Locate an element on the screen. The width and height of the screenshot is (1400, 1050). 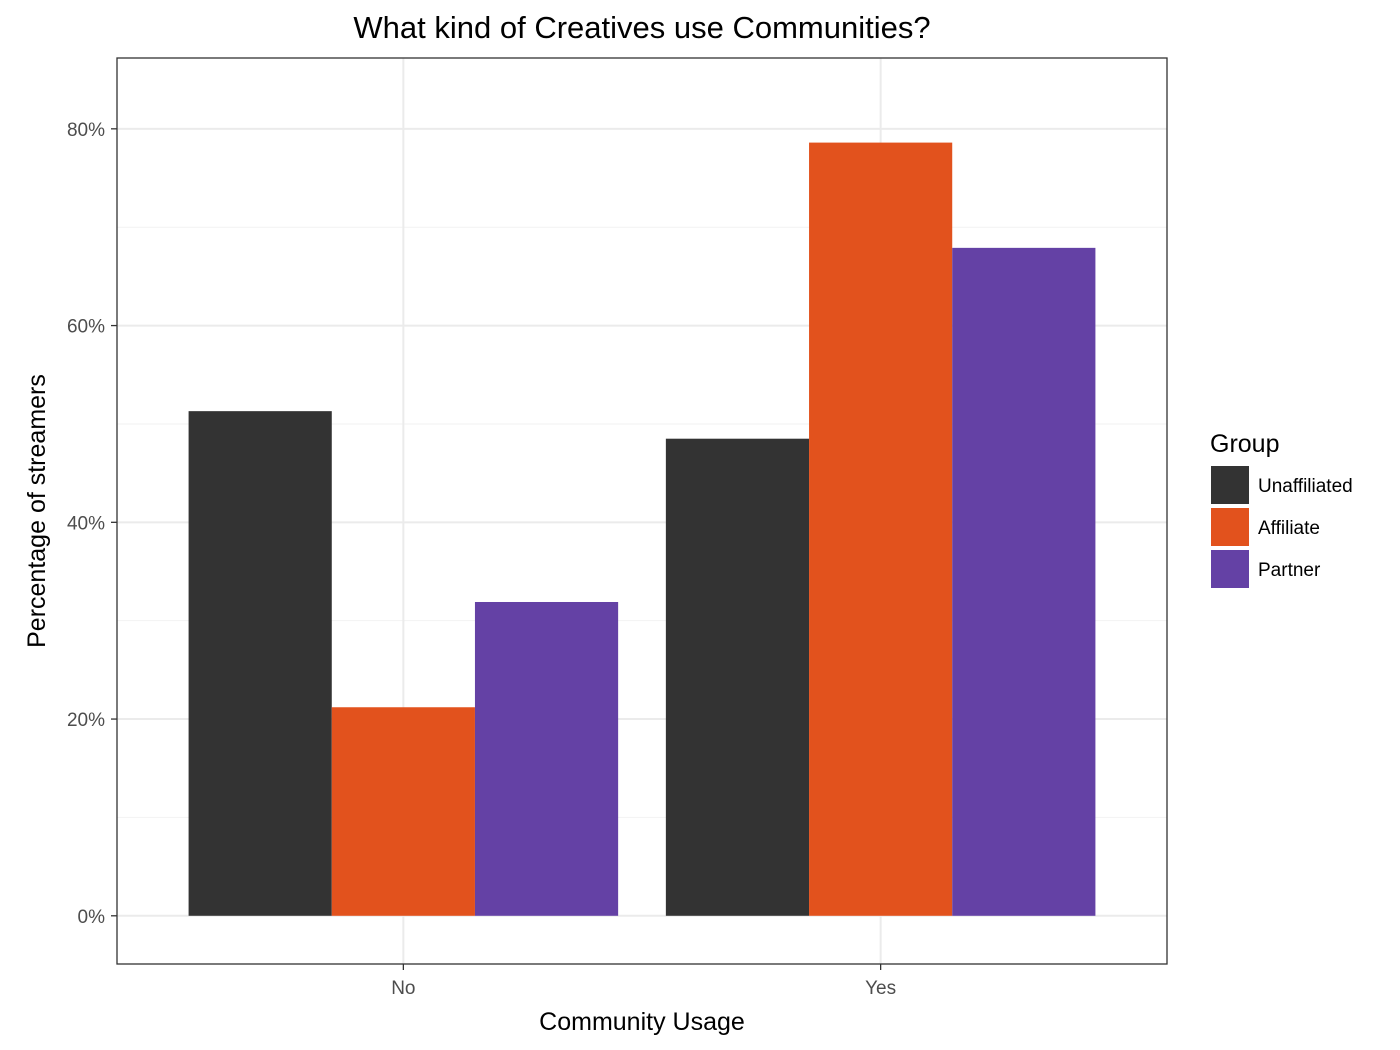
legend-label-partner: Partner is located at coordinates (1289, 570).